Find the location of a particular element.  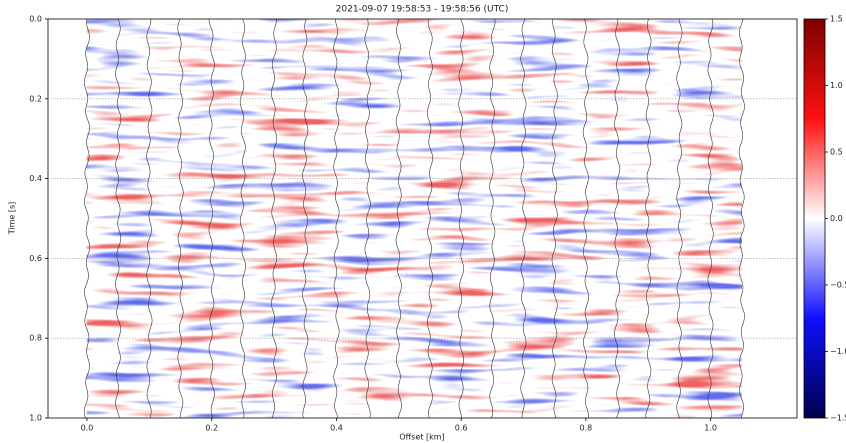

y-axis-label: Time [s] is located at coordinates (12, 219).